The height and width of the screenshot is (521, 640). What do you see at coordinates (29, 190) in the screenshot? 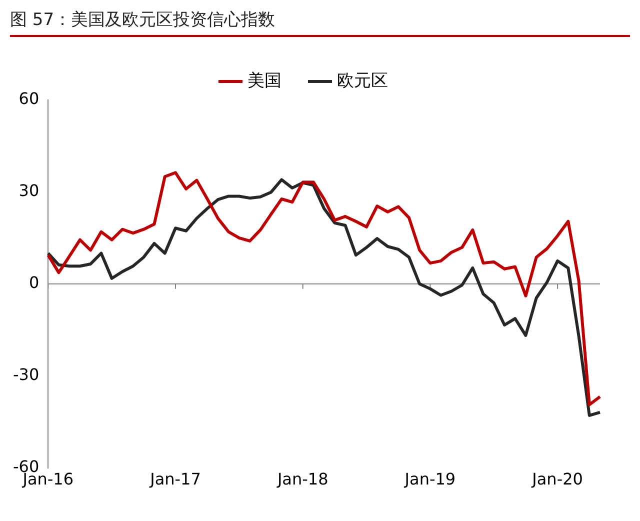
I see `y-tick-label: 30` at bounding box center [29, 190].